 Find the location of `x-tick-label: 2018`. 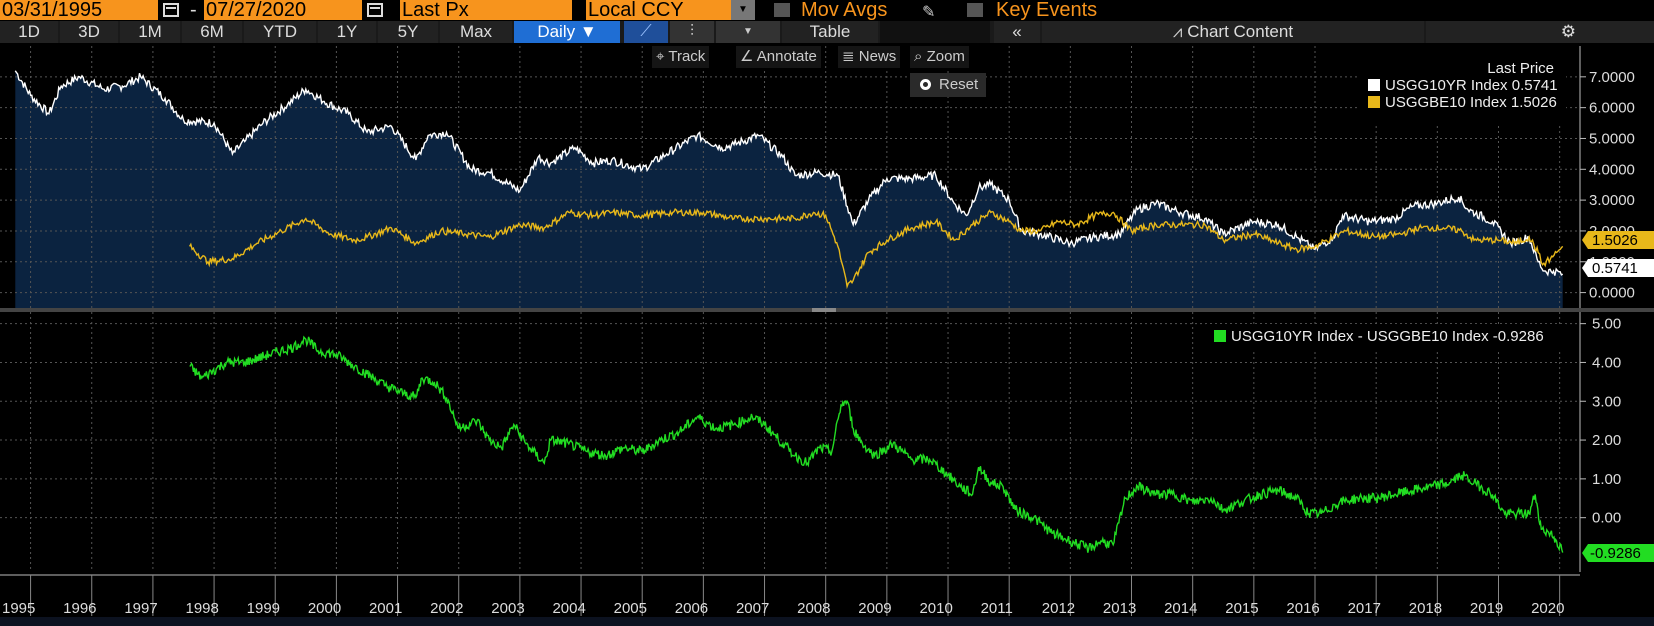

x-tick-label: 2018 is located at coordinates (1425, 608).